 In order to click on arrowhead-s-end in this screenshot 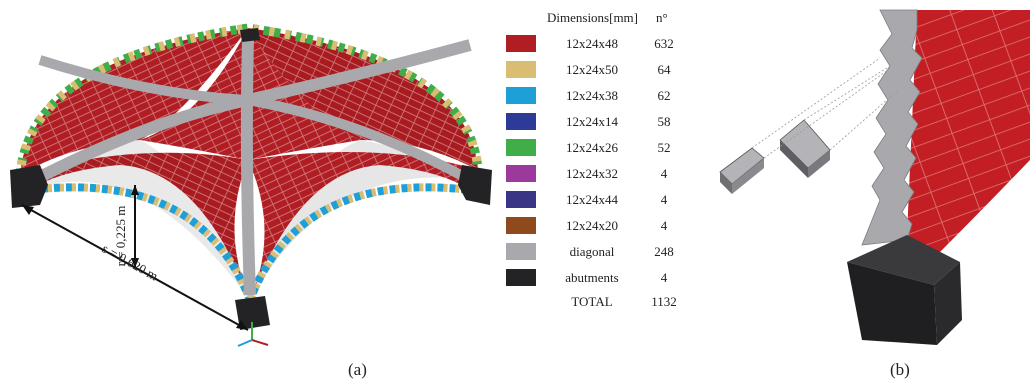, I will do `click(242, 325)`.